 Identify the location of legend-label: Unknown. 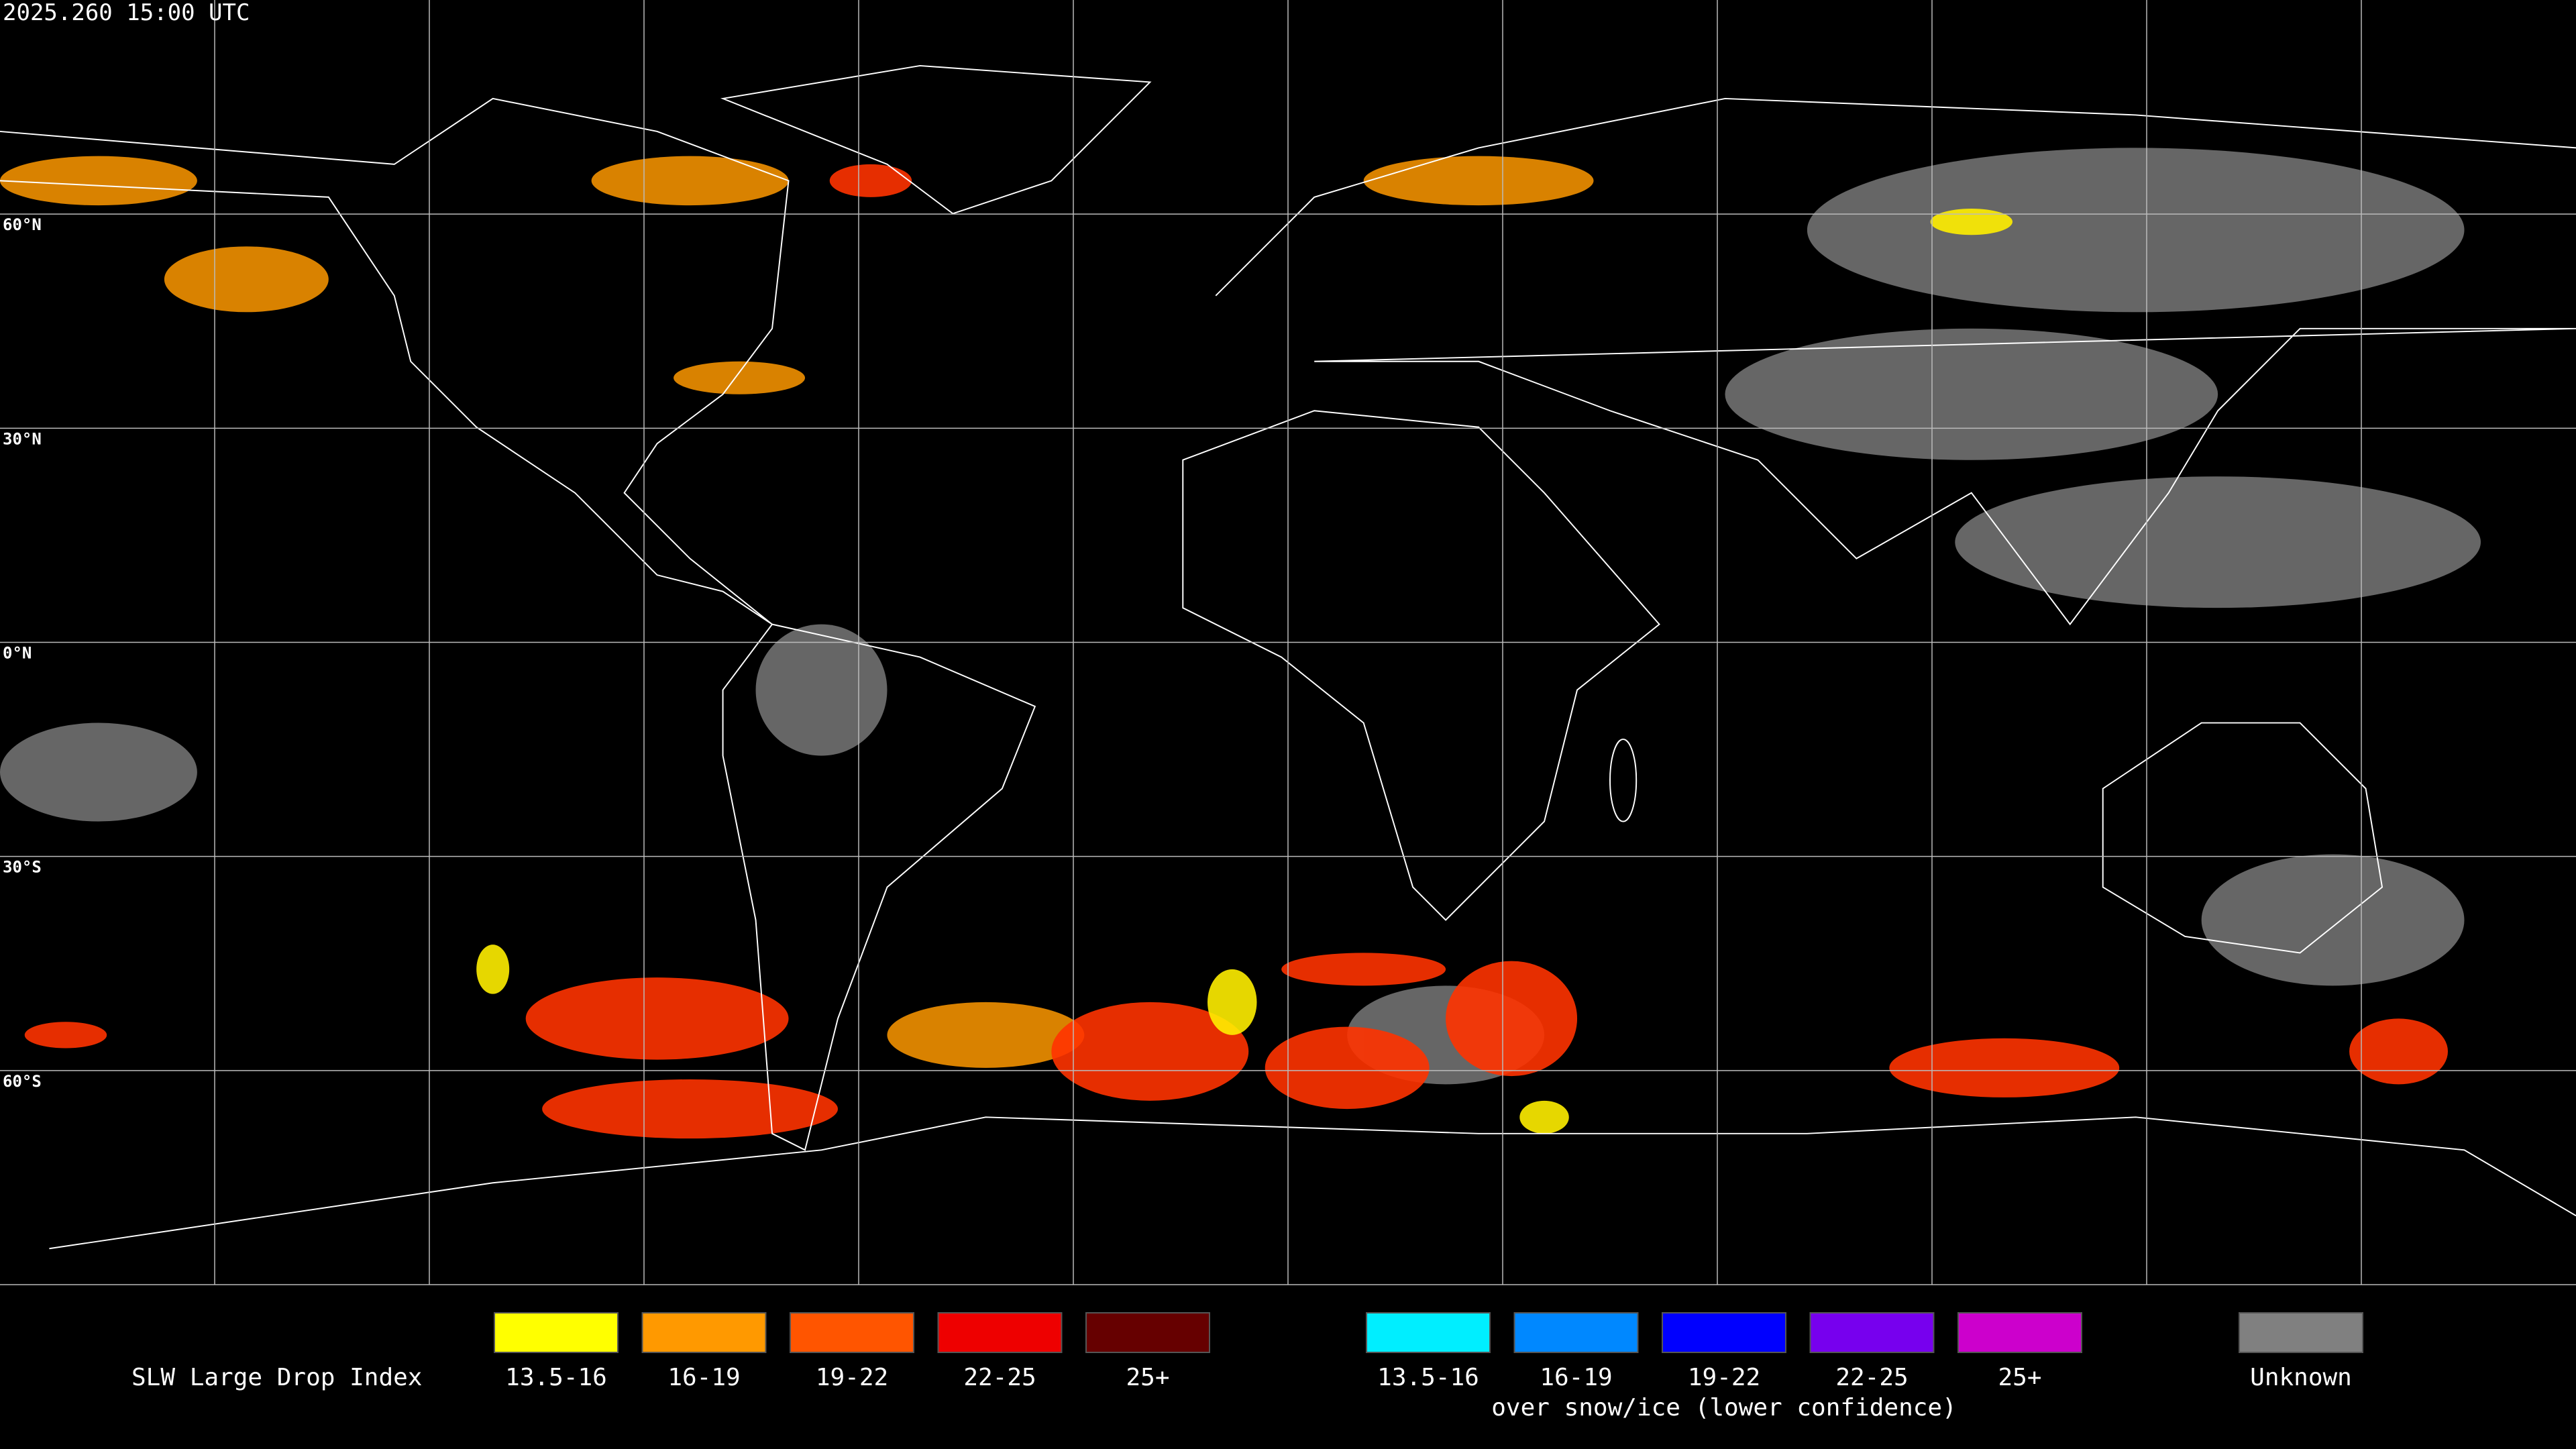
(2301, 1377).